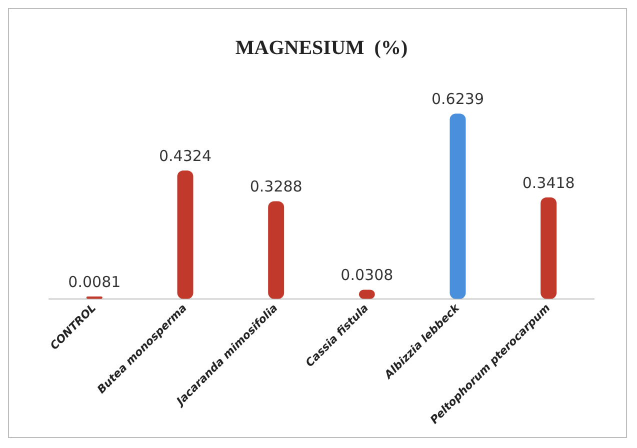  Describe the element at coordinates (548, 183) in the screenshot. I see `data-label: 0.3418` at that location.